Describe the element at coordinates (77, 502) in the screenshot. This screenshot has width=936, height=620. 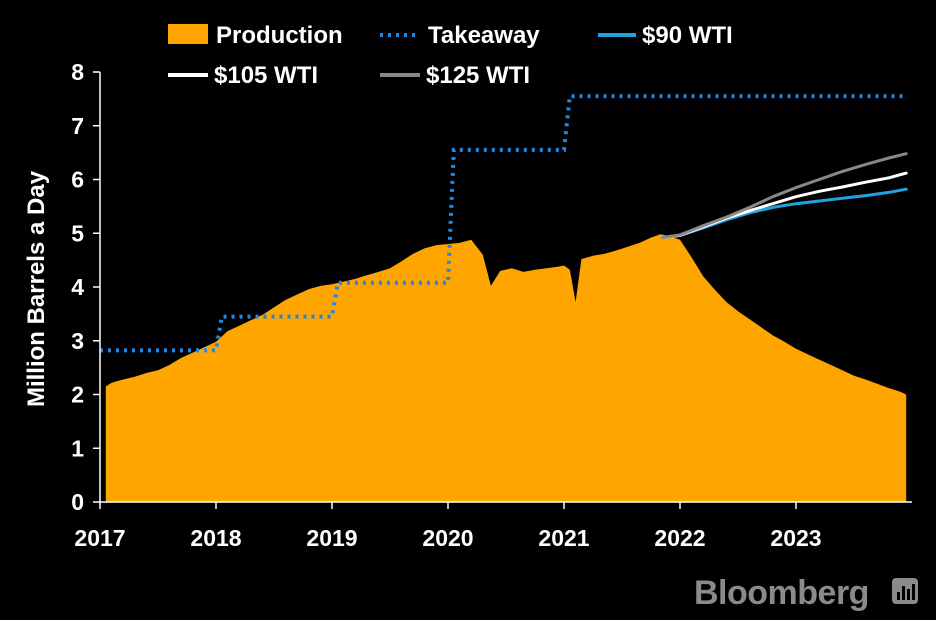
I see `y-tick-label-0: 0` at that location.